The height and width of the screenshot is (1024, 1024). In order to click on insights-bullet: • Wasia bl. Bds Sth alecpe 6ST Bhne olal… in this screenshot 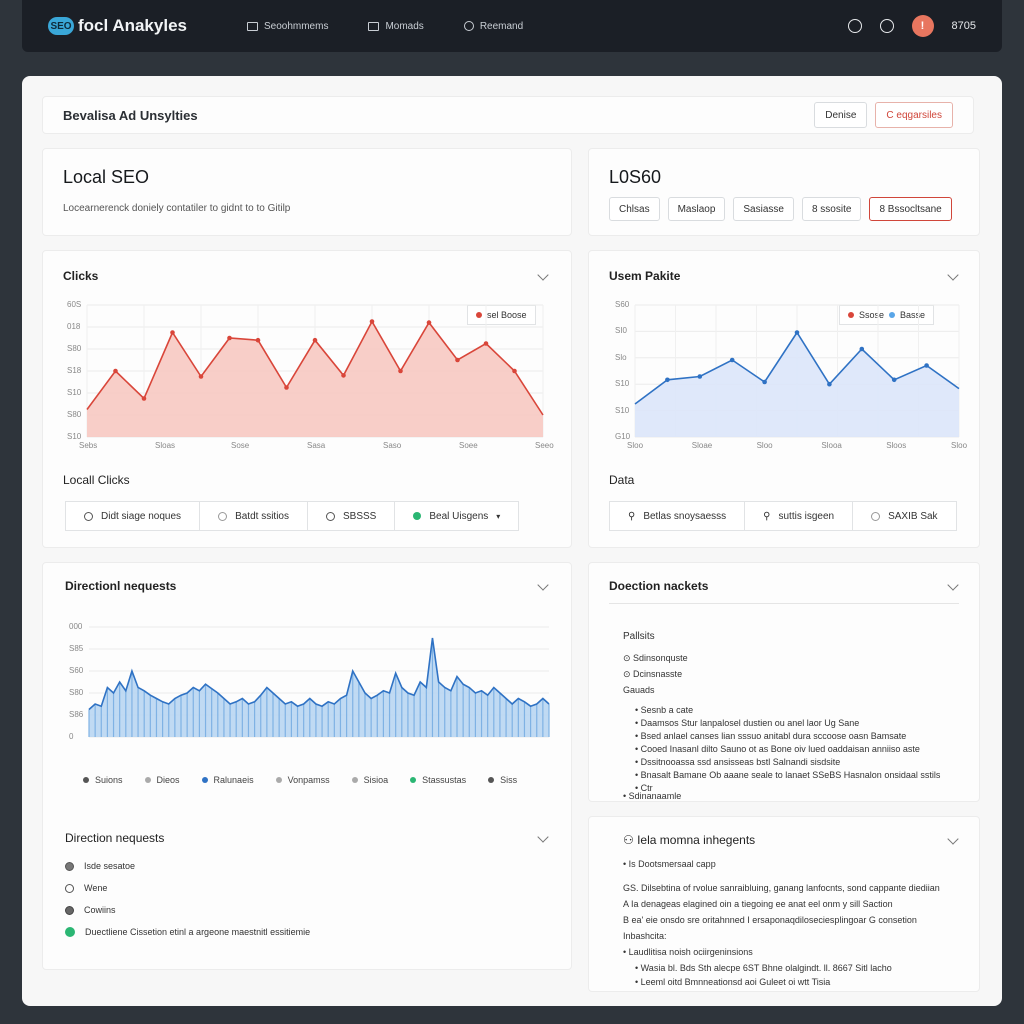, I will do `click(763, 968)`.